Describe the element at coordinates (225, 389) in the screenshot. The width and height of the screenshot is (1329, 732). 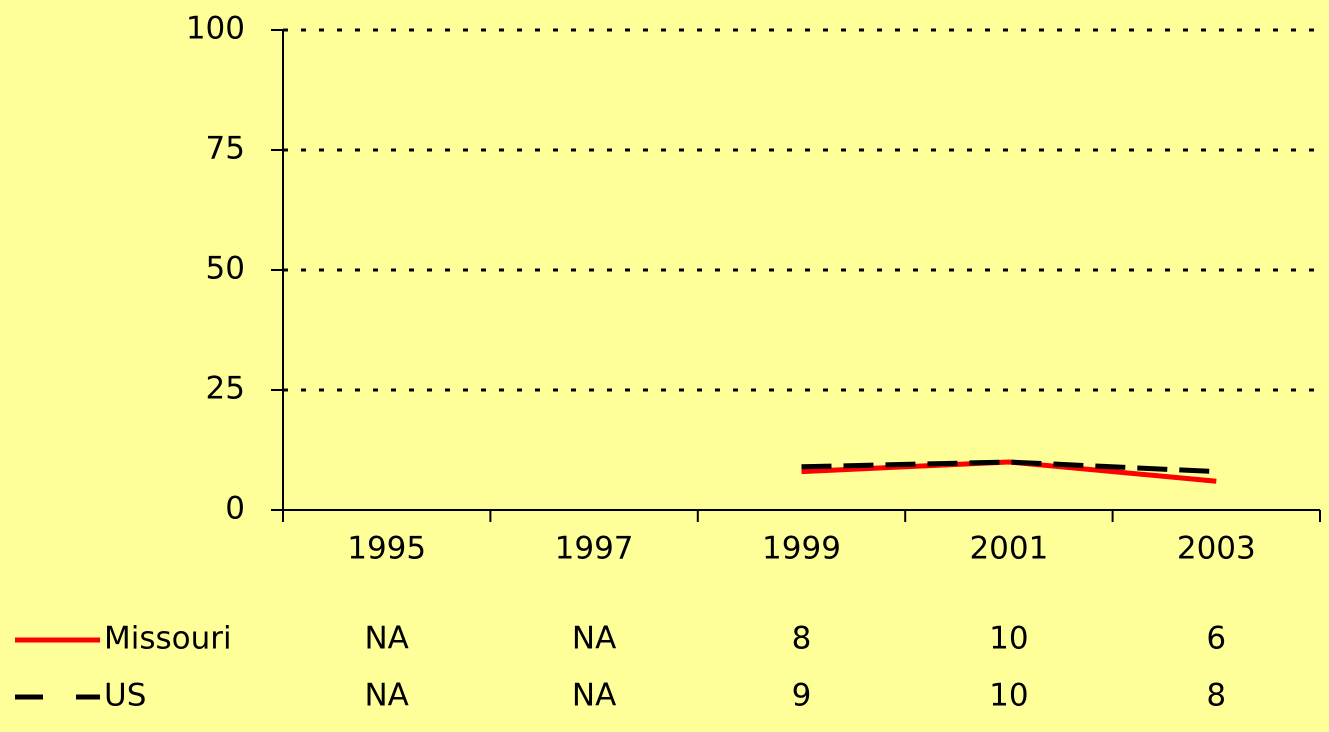
I see `y-tick-label: 25` at that location.